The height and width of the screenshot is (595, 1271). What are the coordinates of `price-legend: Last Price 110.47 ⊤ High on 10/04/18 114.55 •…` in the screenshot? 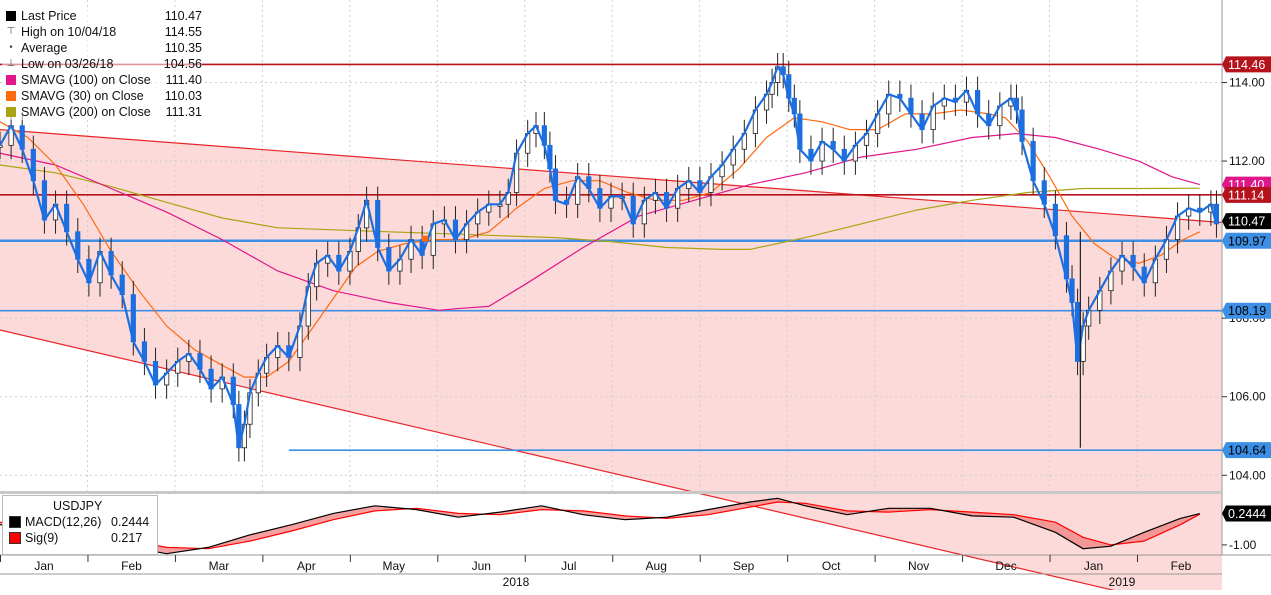 It's located at (102, 64).